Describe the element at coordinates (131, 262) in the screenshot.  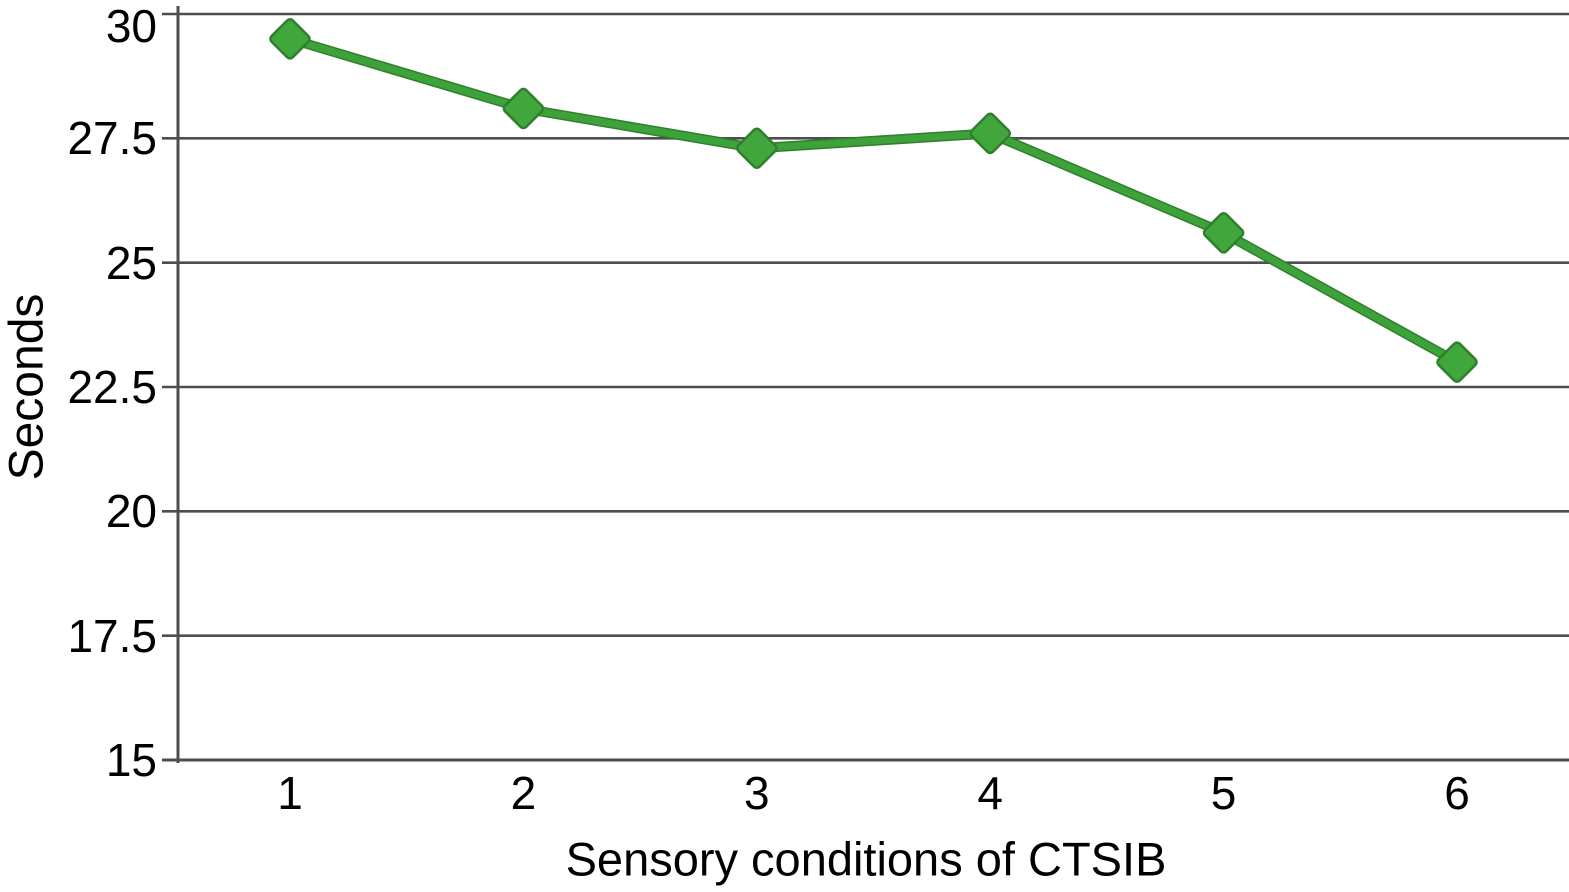
I see `y-tick-label: 25` at that location.